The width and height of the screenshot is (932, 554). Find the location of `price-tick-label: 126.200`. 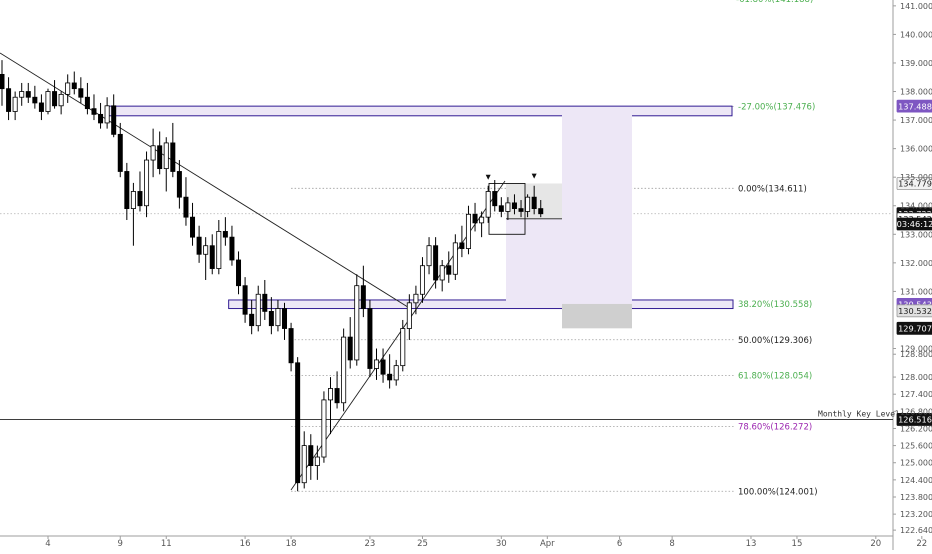

price-tick-label: 126.200 is located at coordinates (916, 428).